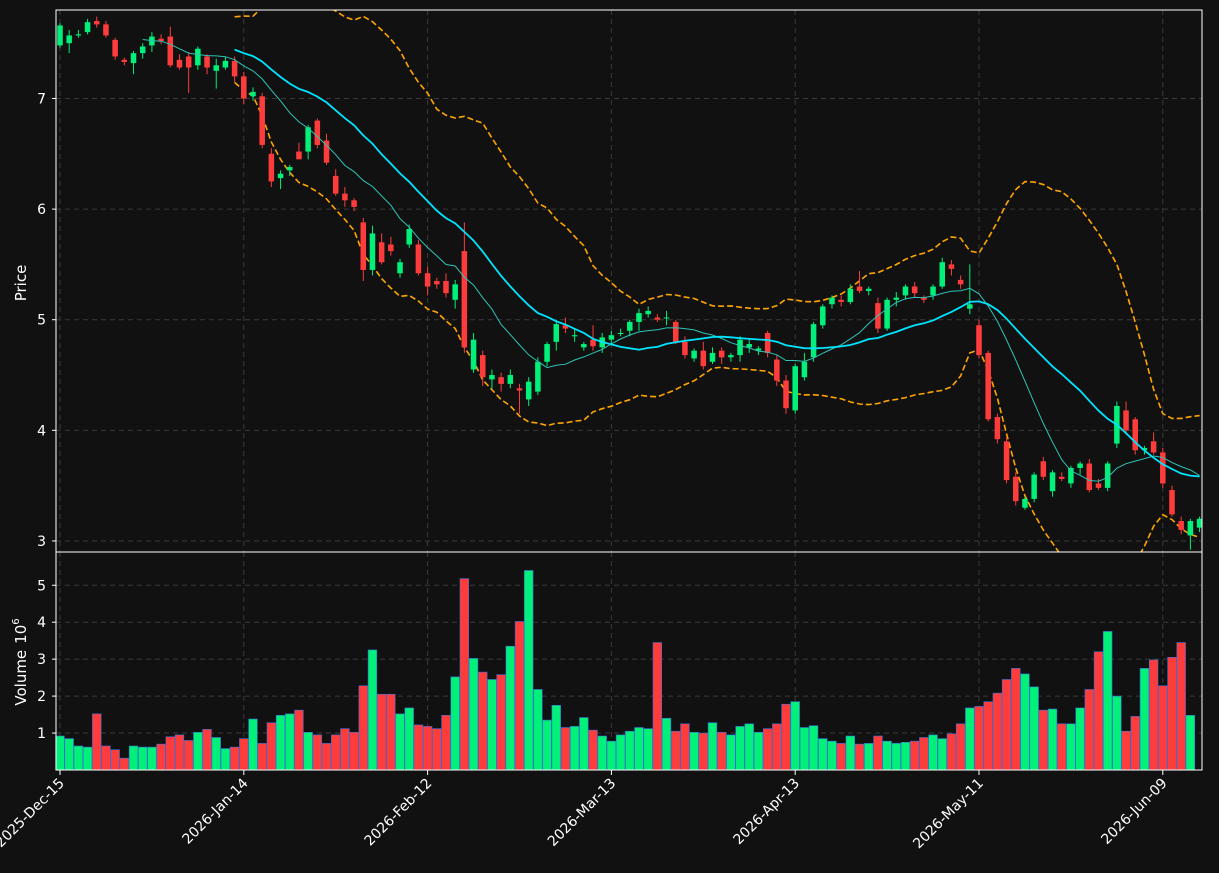 This screenshot has height=873, width=1219. I want to click on price-tick-label: 6, so click(41, 210).